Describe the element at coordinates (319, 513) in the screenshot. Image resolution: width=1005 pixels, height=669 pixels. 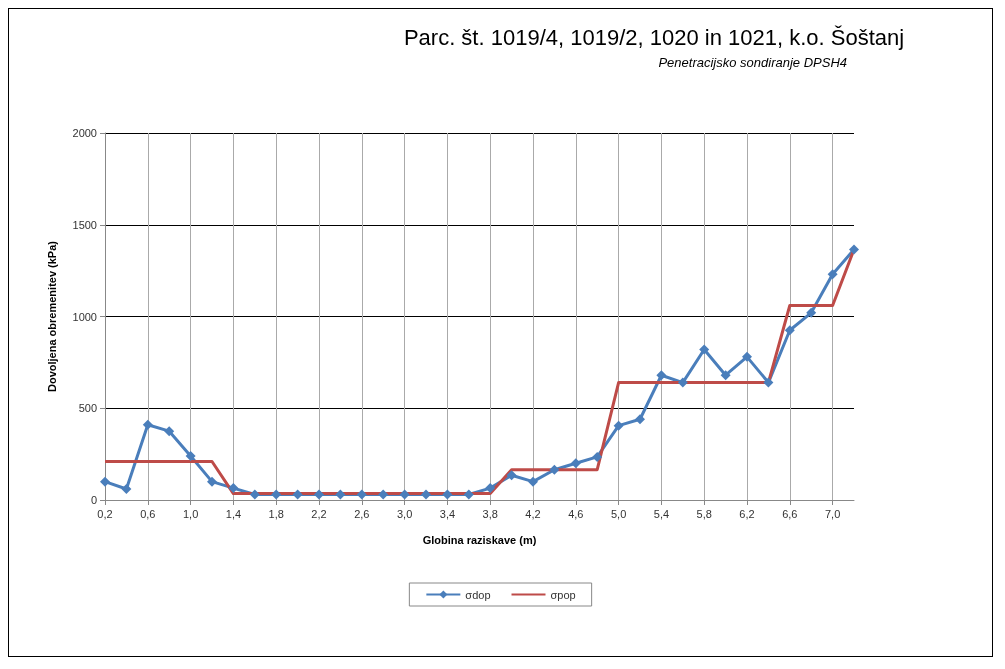
I see `x-tick-label: 2,2` at that location.